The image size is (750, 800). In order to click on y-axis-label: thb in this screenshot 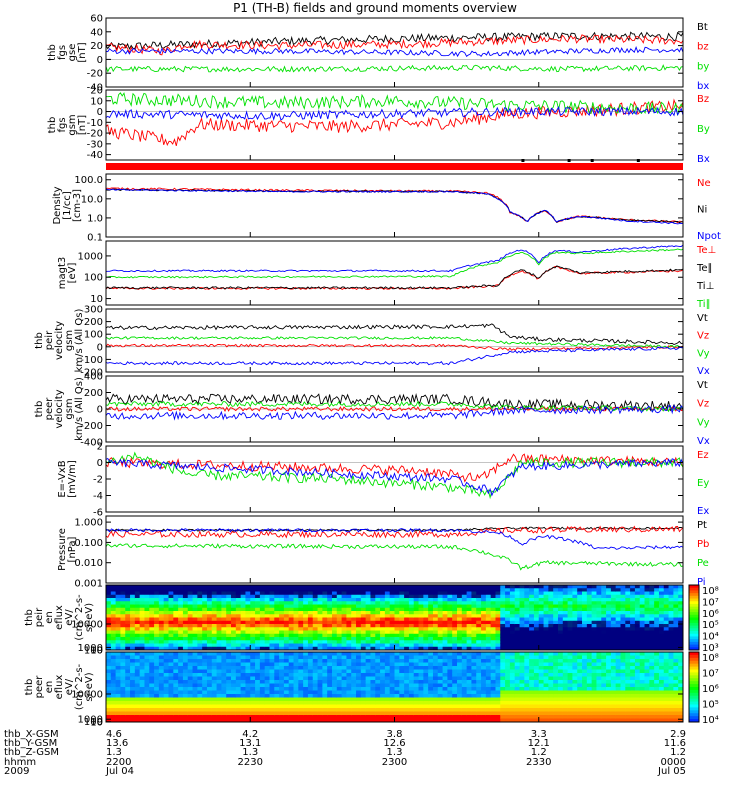, I will do `click(39, 340)`.